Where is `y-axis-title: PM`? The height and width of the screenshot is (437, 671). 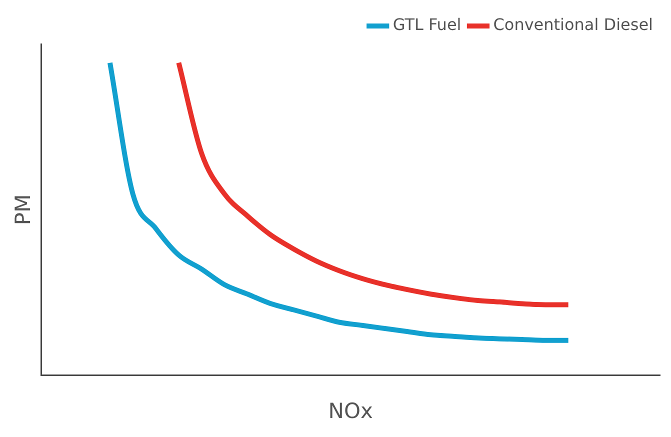
y-axis-title: PM is located at coordinates (23, 210).